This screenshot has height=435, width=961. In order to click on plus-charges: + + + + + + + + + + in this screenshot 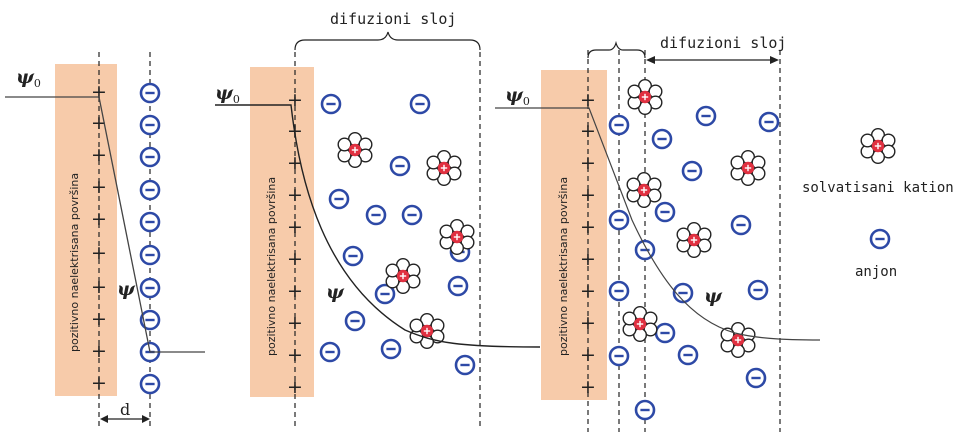, I will do `click(588, 243)`.